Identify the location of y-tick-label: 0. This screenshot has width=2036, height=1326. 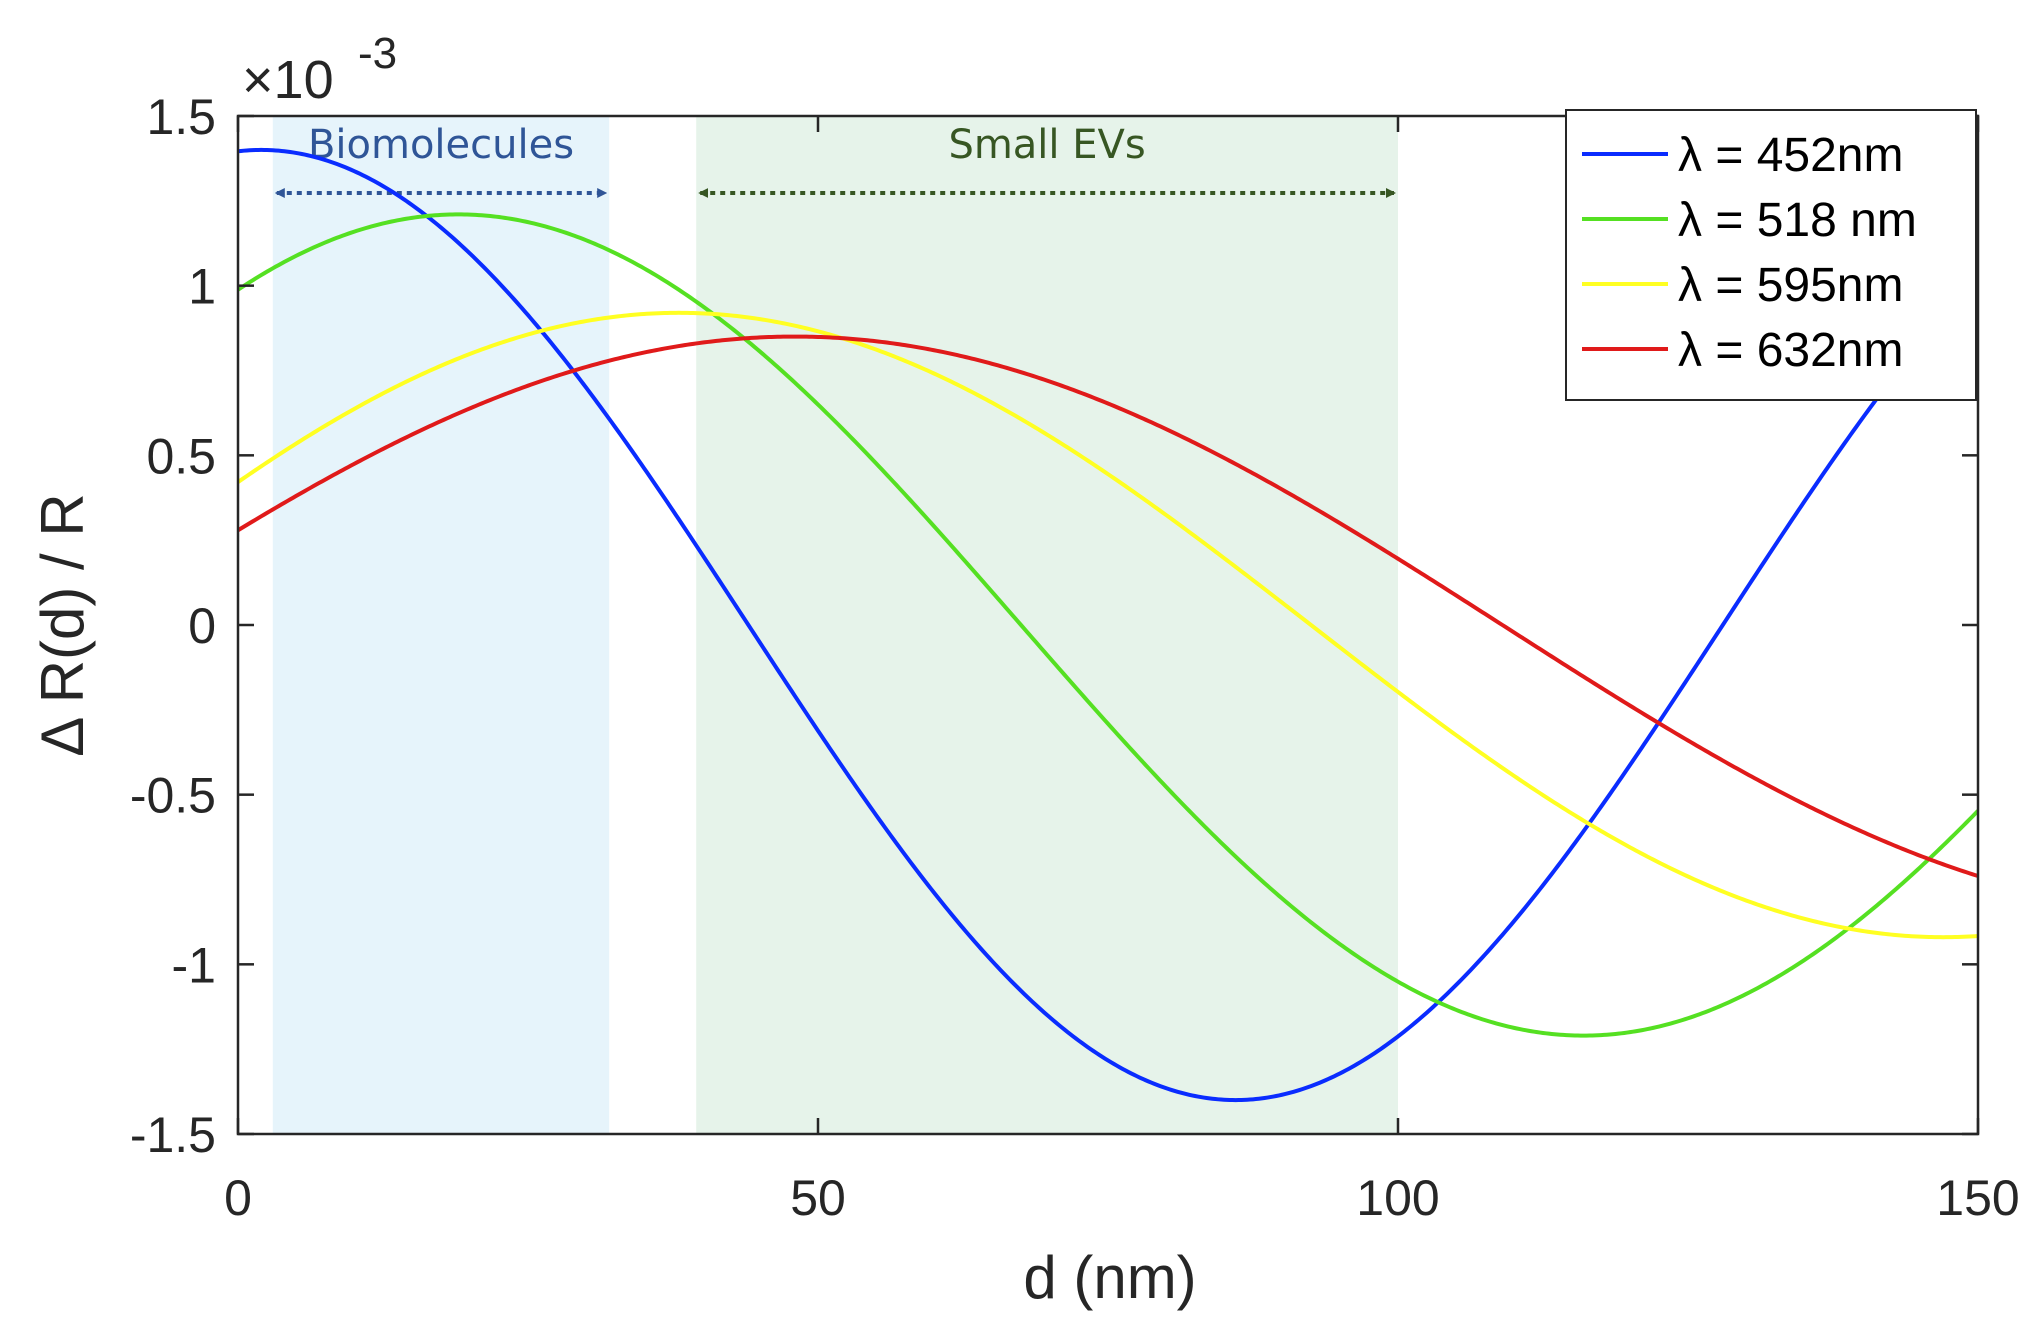
(202, 626).